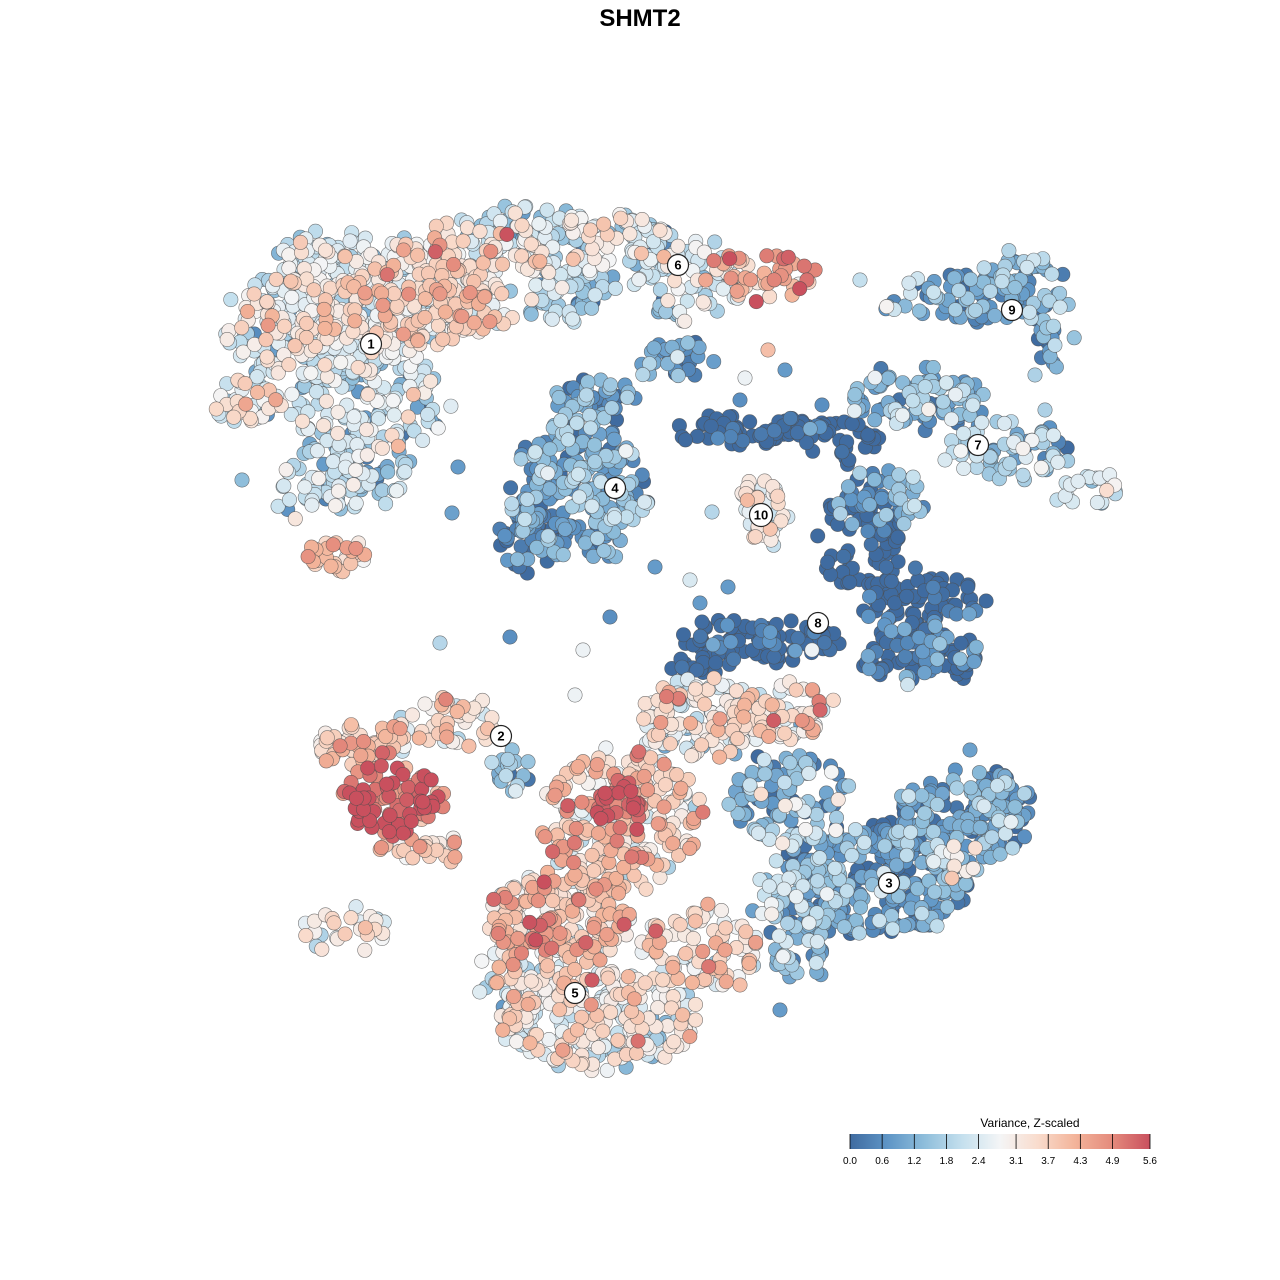 Image resolution: width=1280 pixels, height=1280 pixels. Describe the element at coordinates (1016, 1161) in the screenshot. I see `colorbar-tick-label: 3.1` at that location.